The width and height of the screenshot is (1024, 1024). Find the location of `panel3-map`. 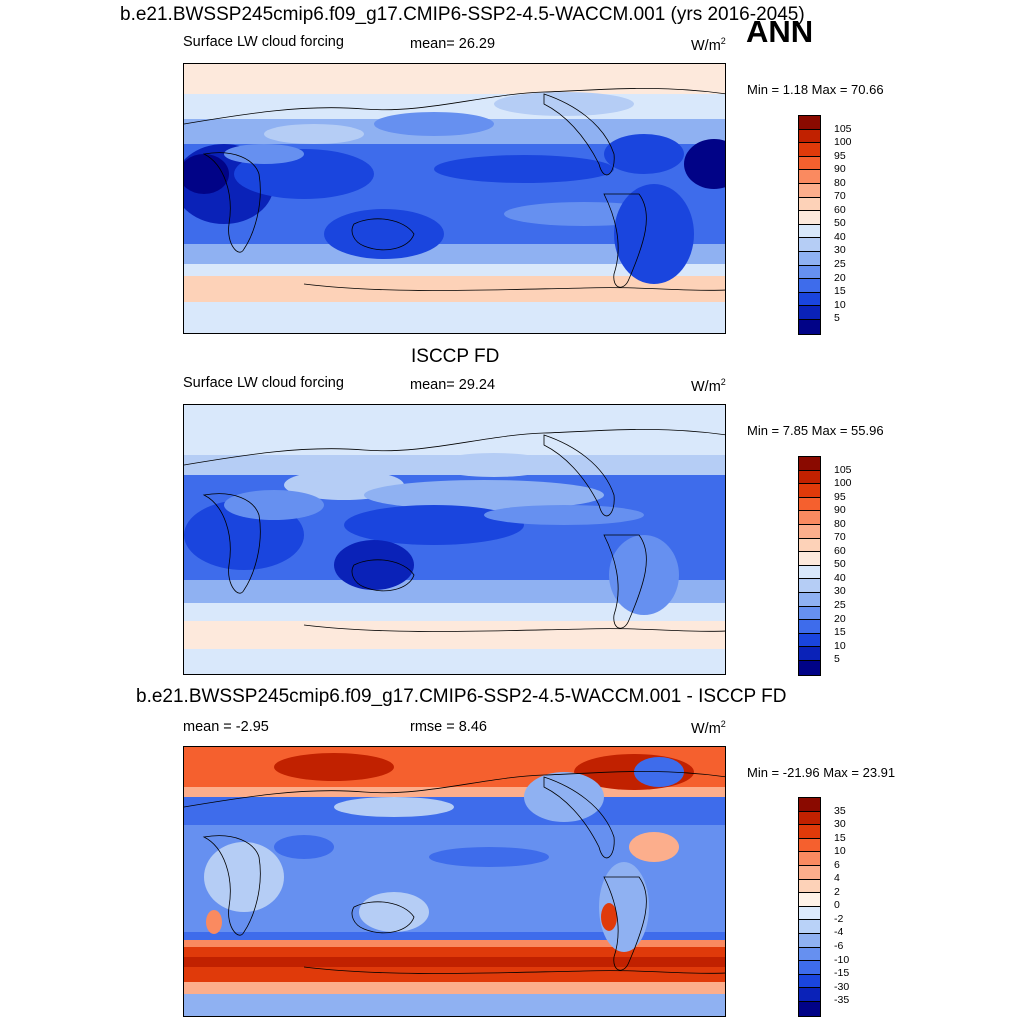

panel3-map is located at coordinates (454, 881).